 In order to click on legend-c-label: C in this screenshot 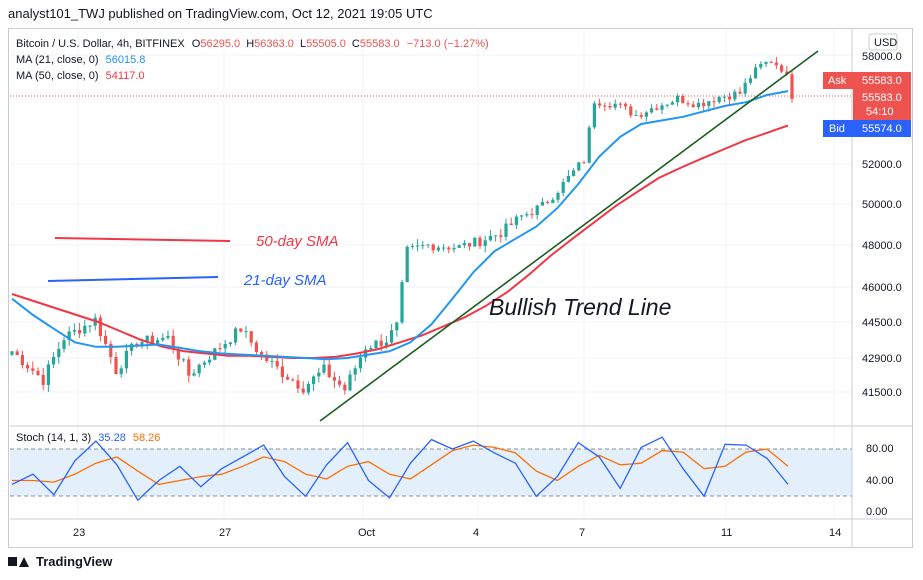, I will do `click(356, 44)`.